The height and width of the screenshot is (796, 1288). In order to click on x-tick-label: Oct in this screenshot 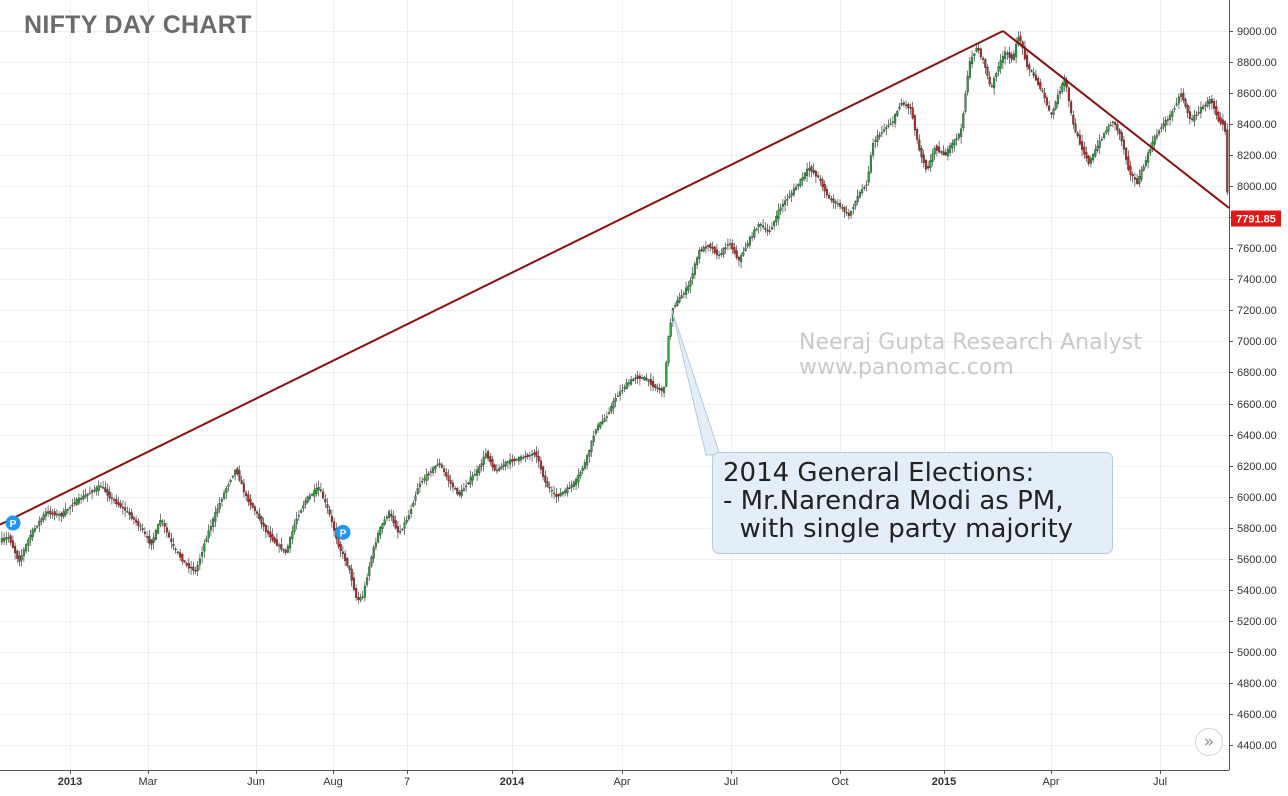, I will do `click(839, 782)`.